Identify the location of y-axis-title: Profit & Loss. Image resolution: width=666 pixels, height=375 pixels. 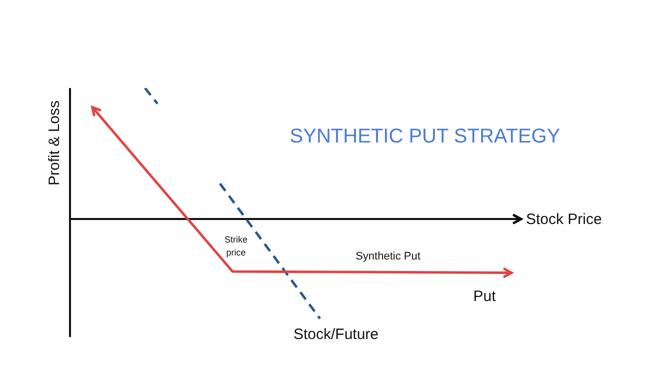
(55, 143).